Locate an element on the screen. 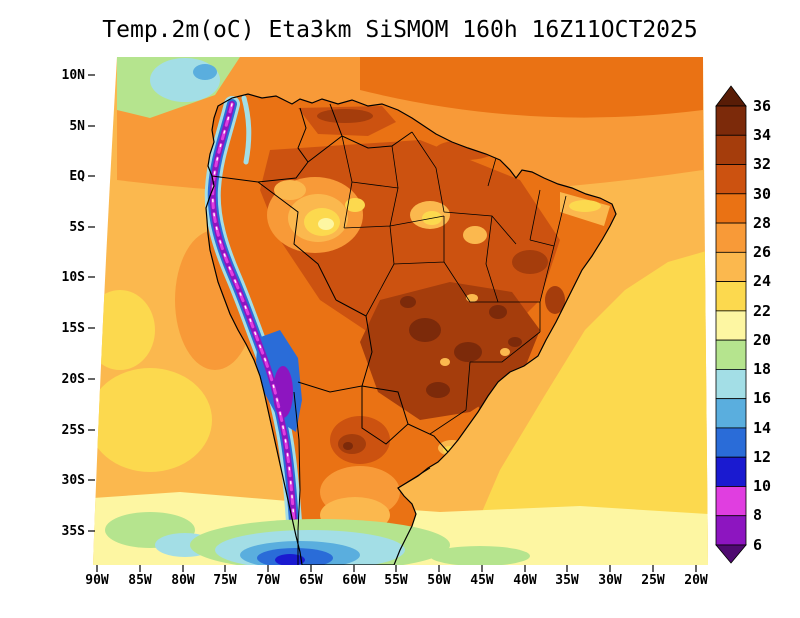 Image resolution: width=800 pixels, height=618 pixels. lon-tick-label: 35W is located at coordinates (567, 580).